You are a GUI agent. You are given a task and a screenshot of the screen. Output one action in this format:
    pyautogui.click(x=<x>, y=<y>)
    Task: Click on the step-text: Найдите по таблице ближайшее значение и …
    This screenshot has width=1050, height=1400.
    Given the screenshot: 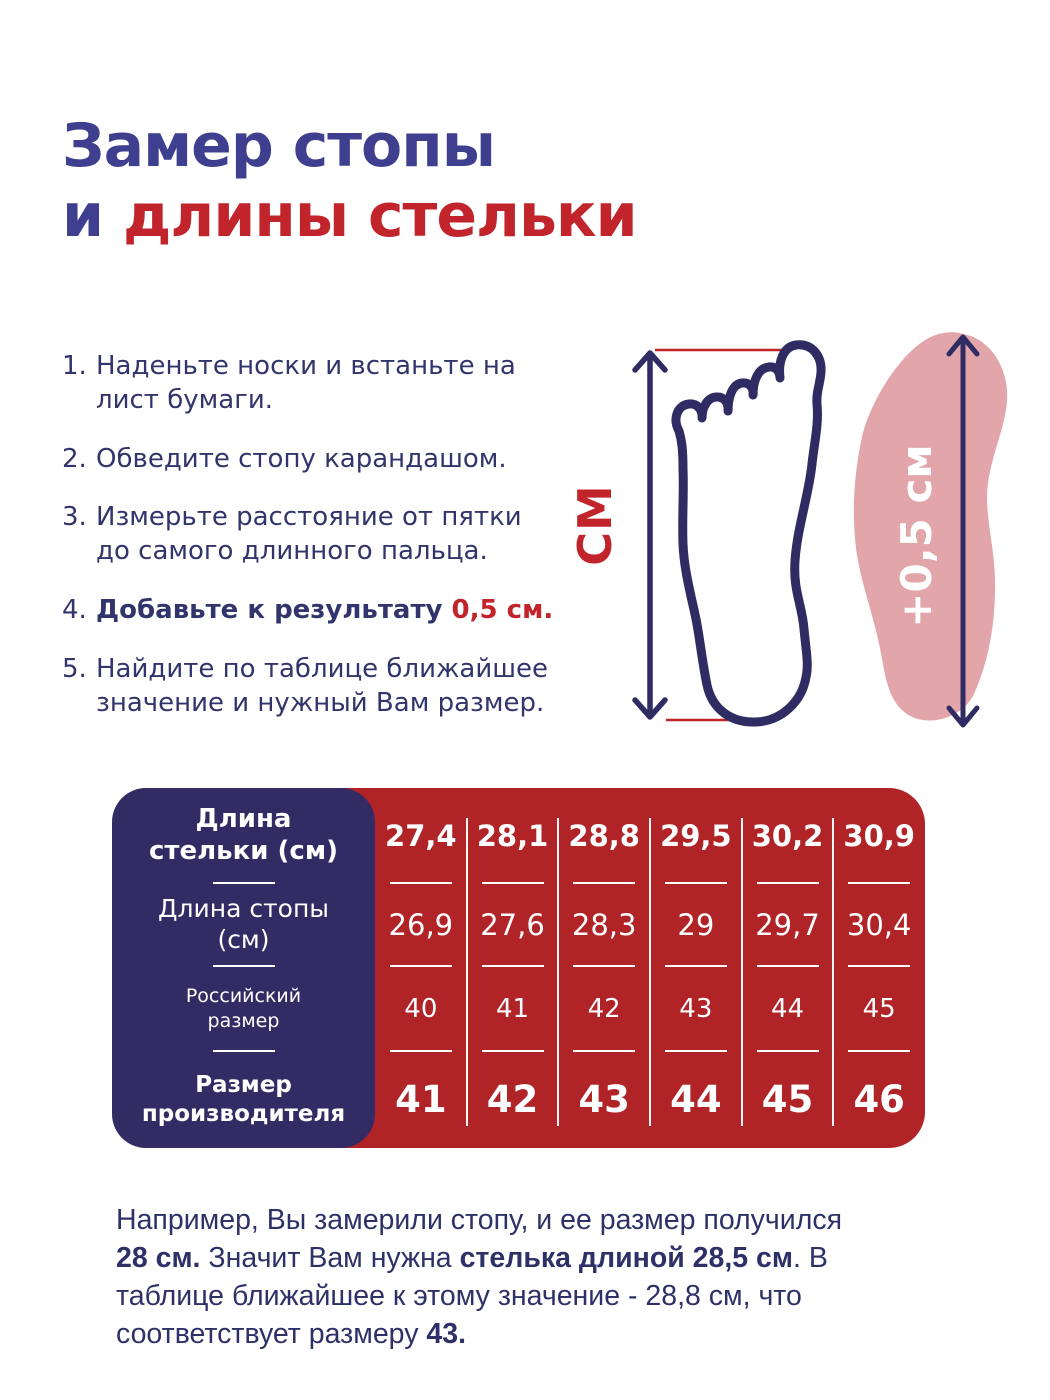 What is the action you would take?
    pyautogui.click(x=322, y=685)
    